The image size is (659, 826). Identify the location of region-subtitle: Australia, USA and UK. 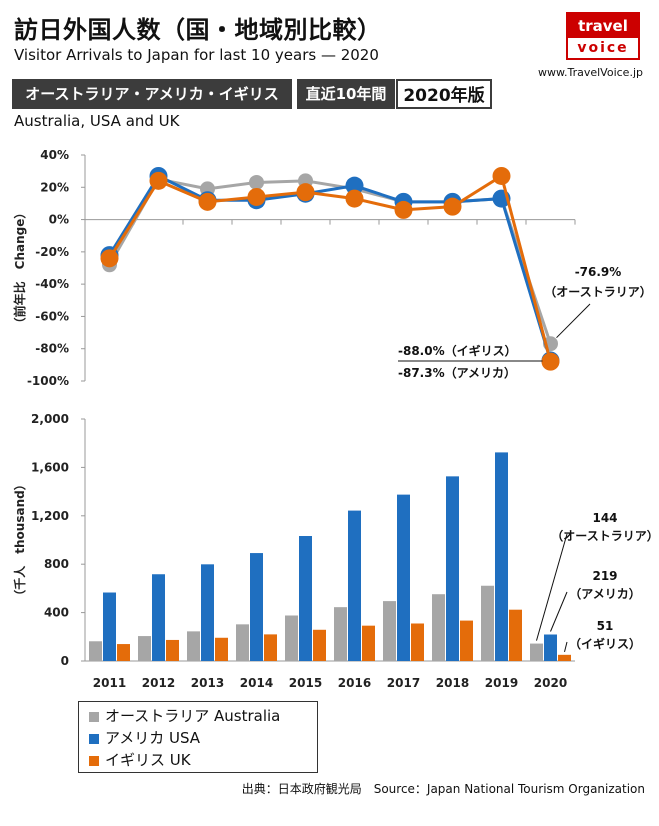
(97, 121).